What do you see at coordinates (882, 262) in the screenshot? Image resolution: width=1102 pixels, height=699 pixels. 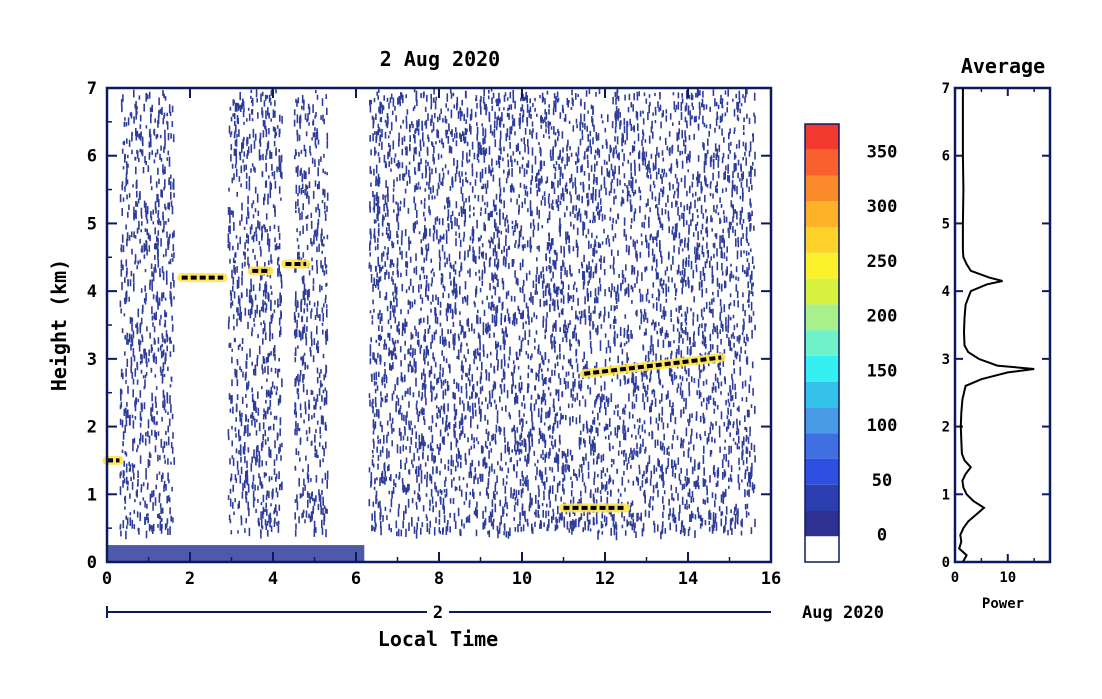 I see `colorbar-tick-label: 250` at bounding box center [882, 262].